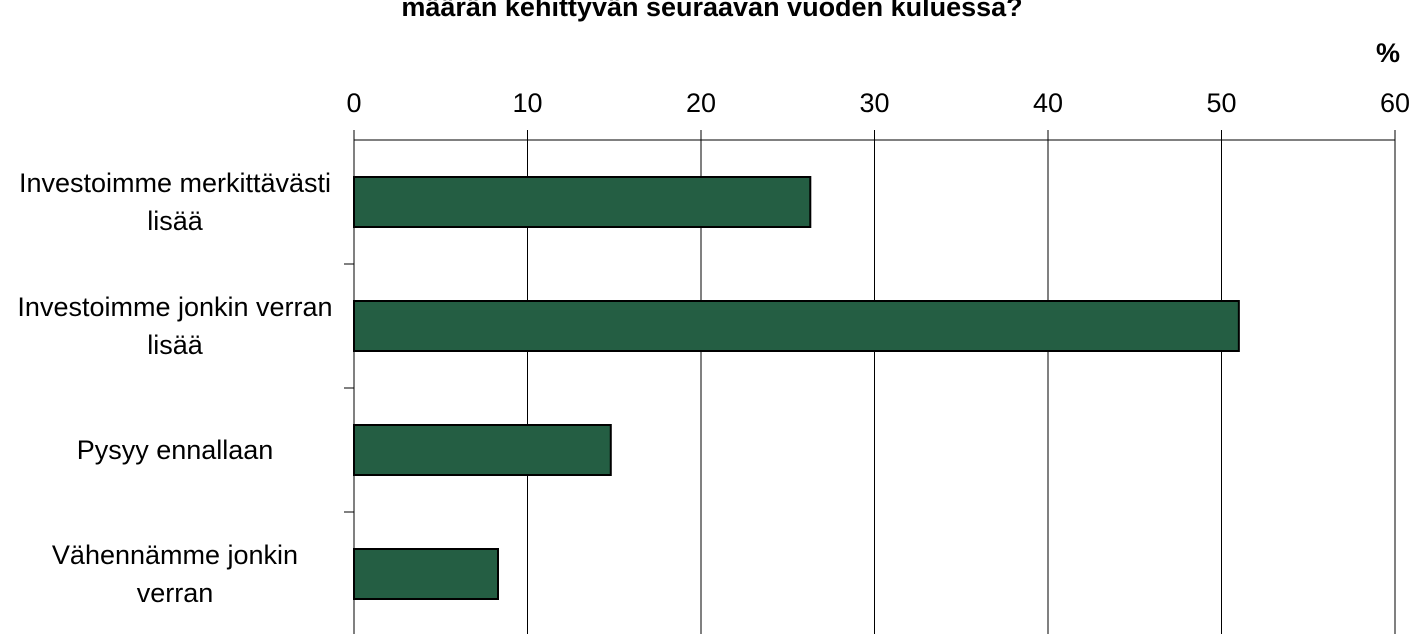  I want to click on x-tick-label: 0, so click(353, 103).